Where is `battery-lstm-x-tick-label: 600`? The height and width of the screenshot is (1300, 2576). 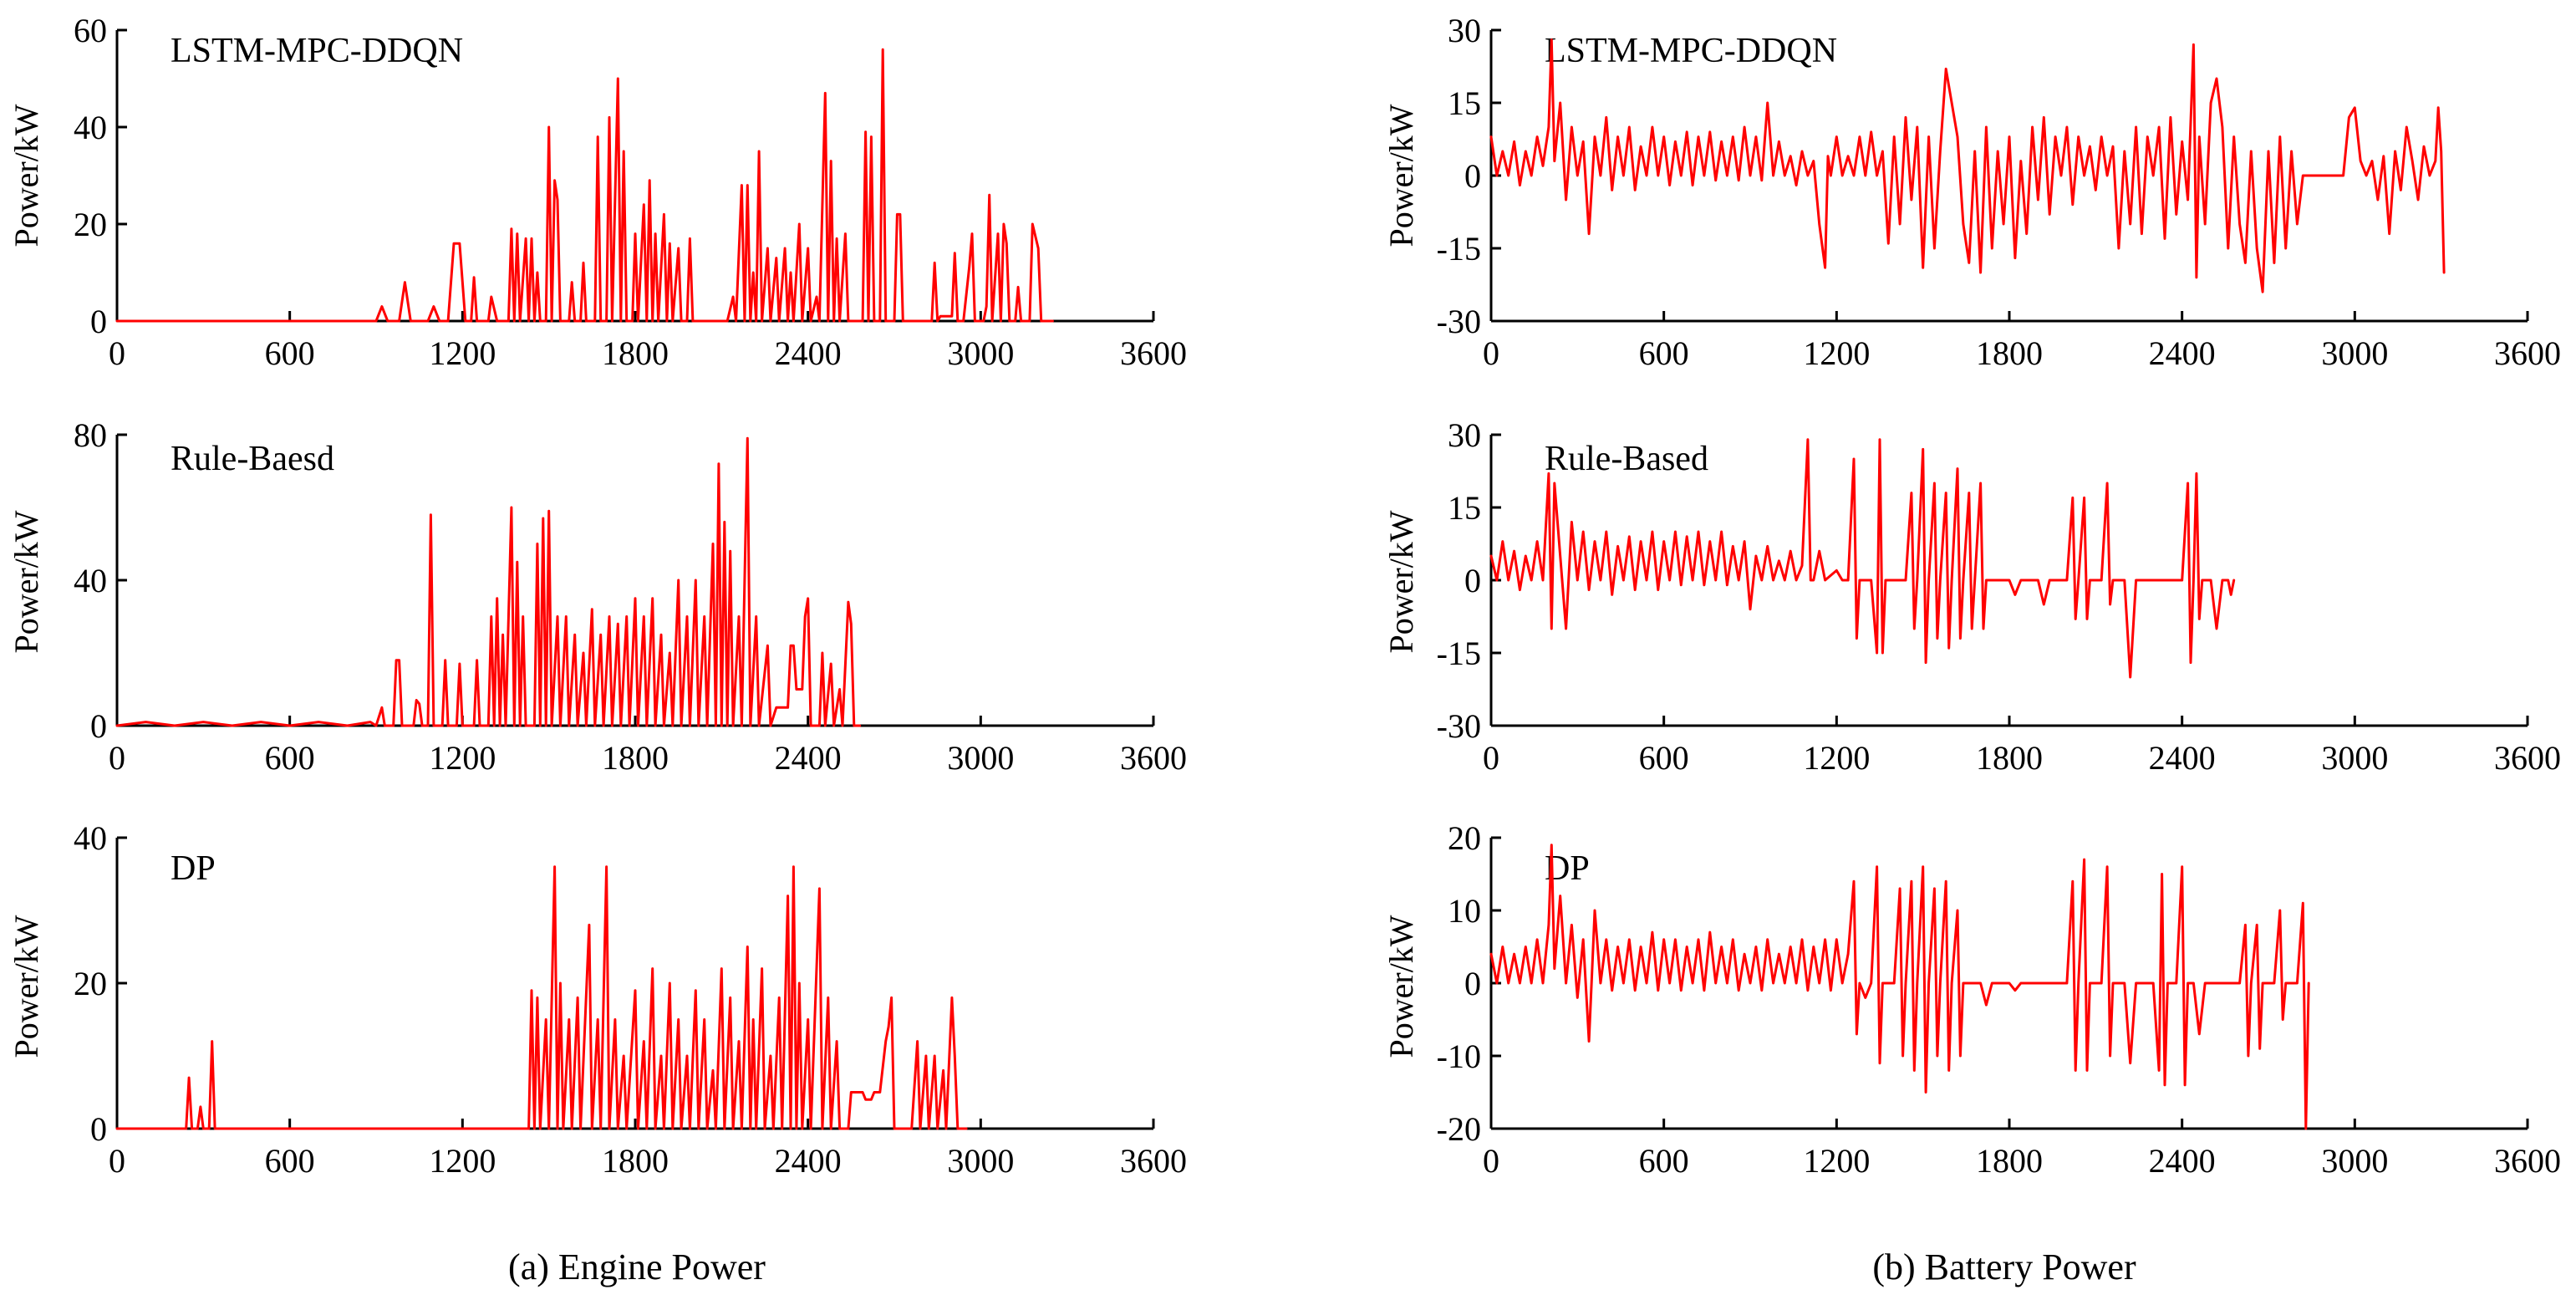 battery-lstm-x-tick-label: 600 is located at coordinates (1664, 353).